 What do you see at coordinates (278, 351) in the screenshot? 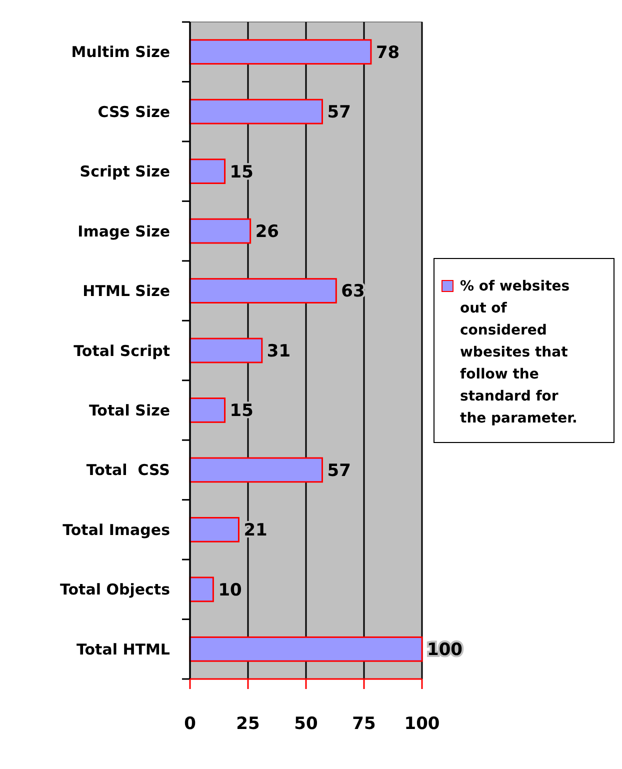
I see `data-label: 31` at bounding box center [278, 351].